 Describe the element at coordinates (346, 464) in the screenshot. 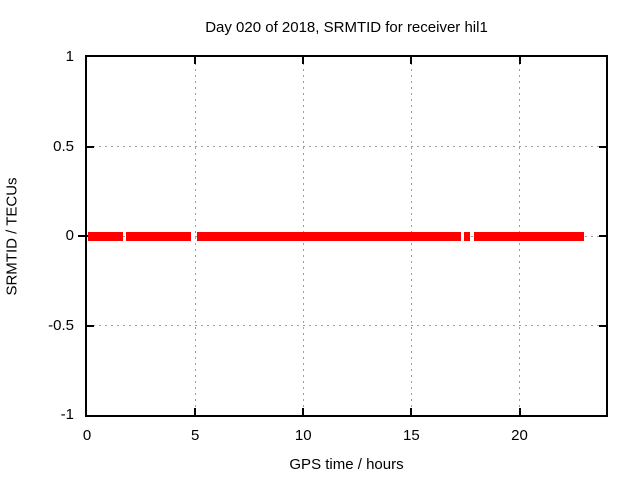

I see `x-axis-title: GPS time / hours` at that location.